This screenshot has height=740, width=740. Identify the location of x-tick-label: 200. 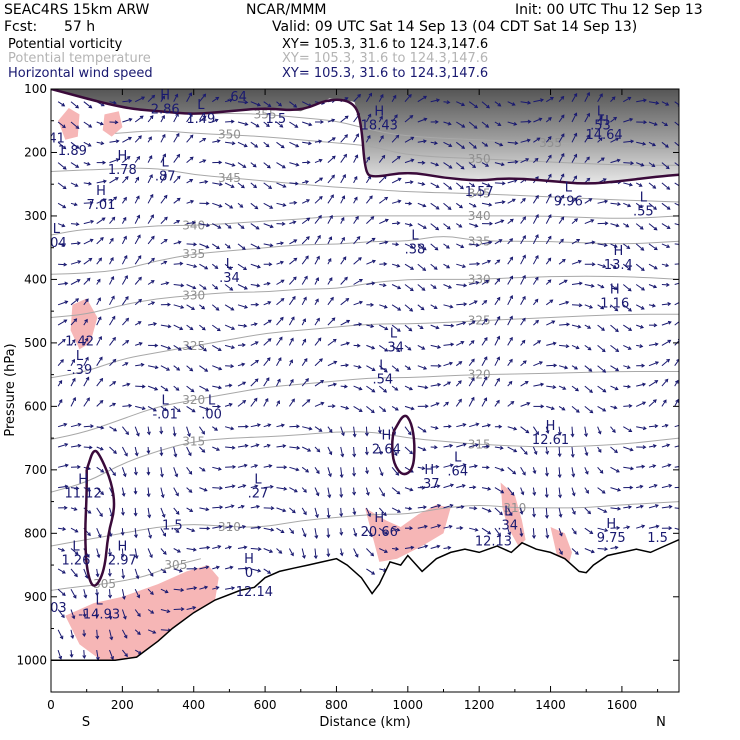
(122, 705).